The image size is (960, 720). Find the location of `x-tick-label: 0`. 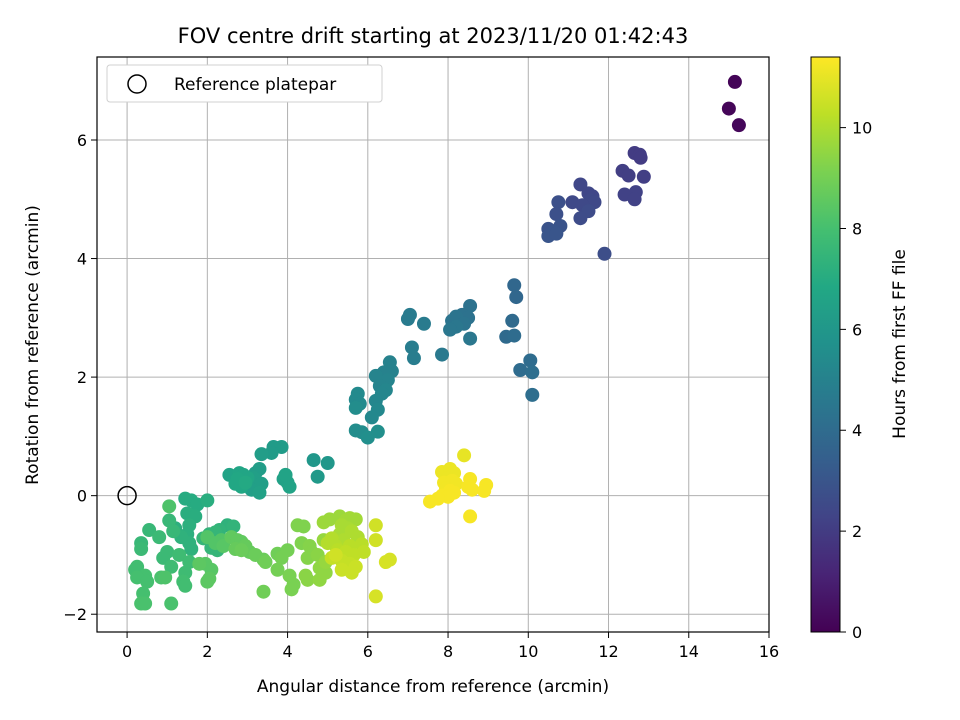

x-tick-label: 0 is located at coordinates (127, 651).